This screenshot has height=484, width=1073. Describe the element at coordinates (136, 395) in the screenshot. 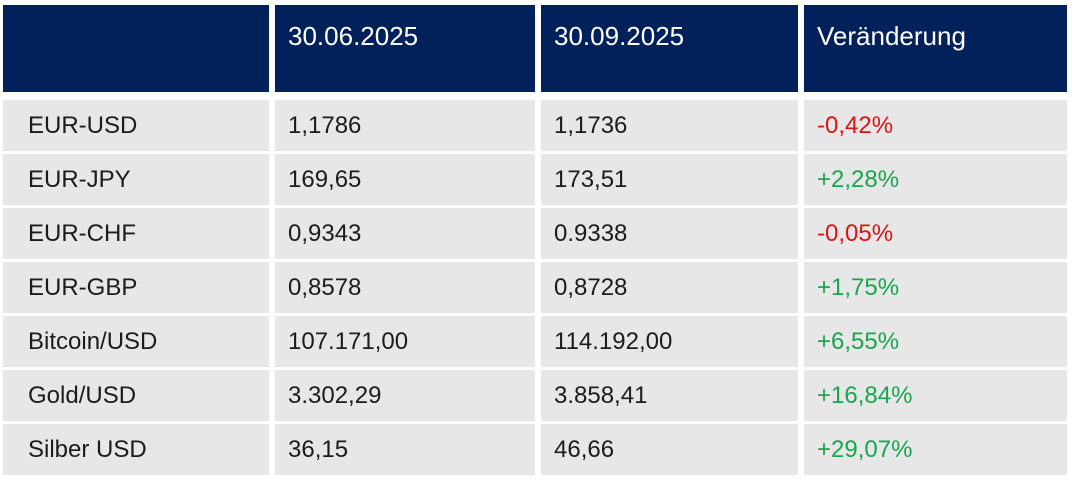

I see `row-label: Gold/USD` at that location.